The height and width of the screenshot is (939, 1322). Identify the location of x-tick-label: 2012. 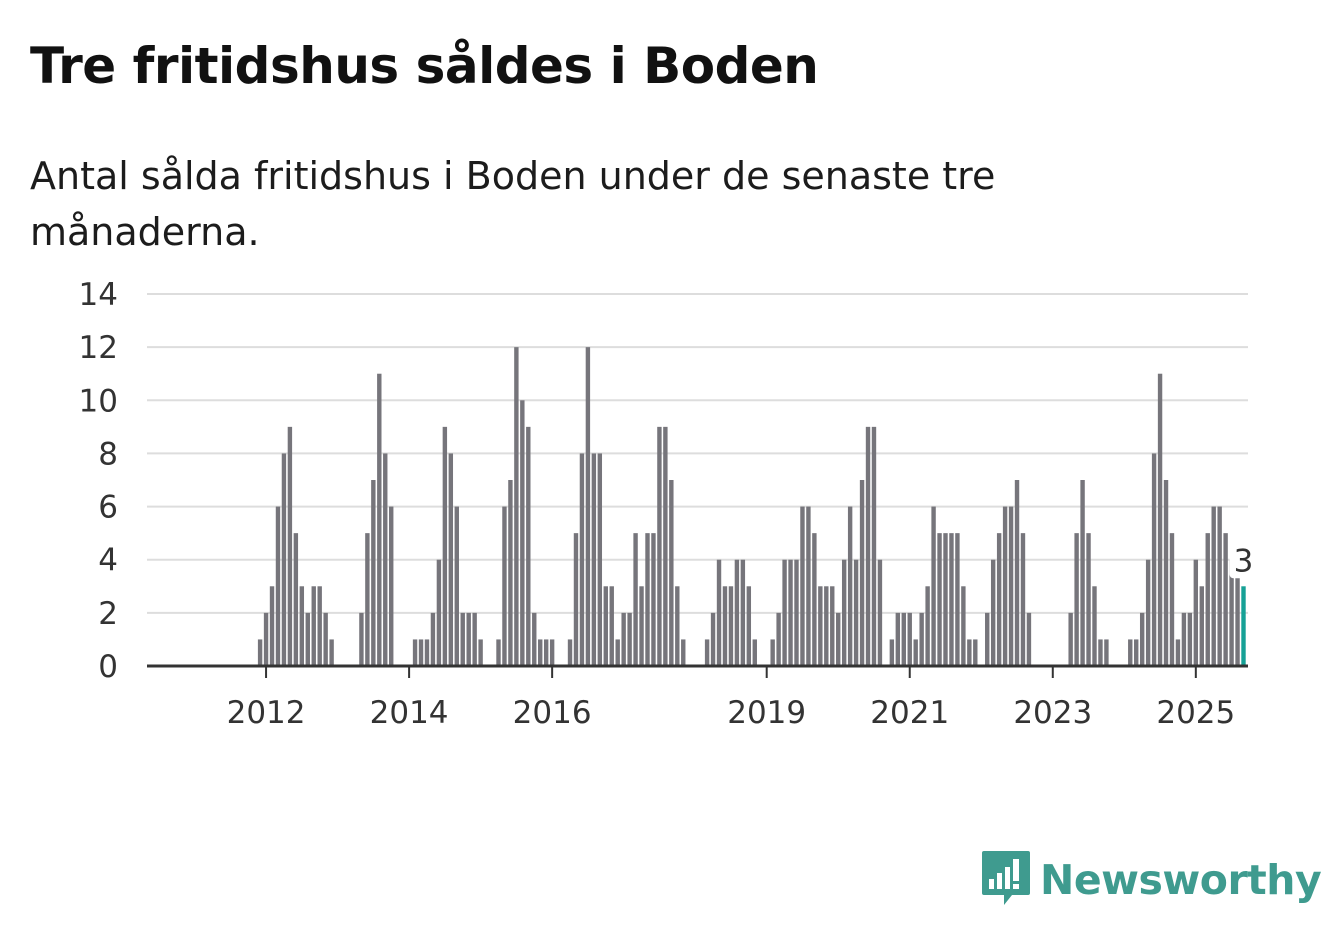
(266, 713).